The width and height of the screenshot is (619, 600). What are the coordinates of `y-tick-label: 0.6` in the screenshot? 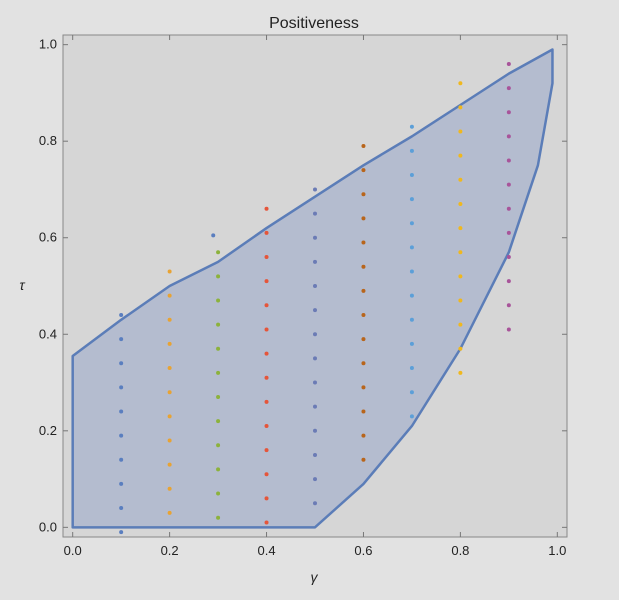 It's located at (48, 237).